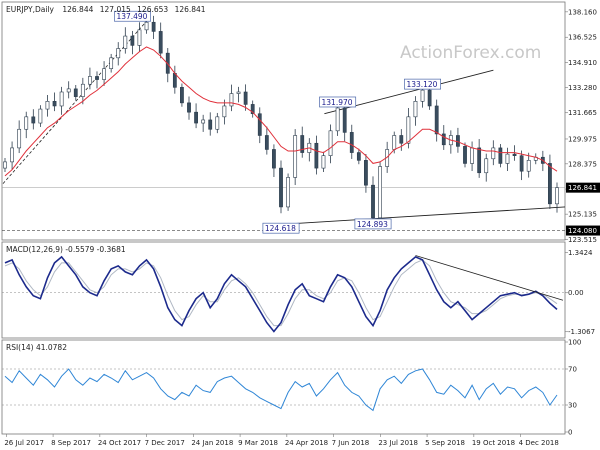 The width and height of the screenshot is (600, 450). Describe the element at coordinates (572, 370) in the screenshot. I see `rsi-tick-label: 70` at that location.